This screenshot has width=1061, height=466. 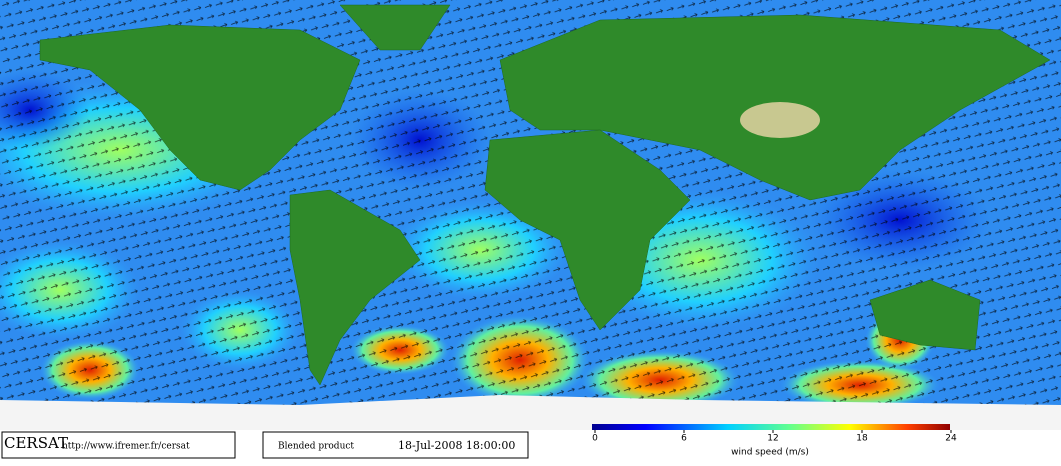 I want to click on colorbar-tick-label: 18, so click(x=862, y=439).